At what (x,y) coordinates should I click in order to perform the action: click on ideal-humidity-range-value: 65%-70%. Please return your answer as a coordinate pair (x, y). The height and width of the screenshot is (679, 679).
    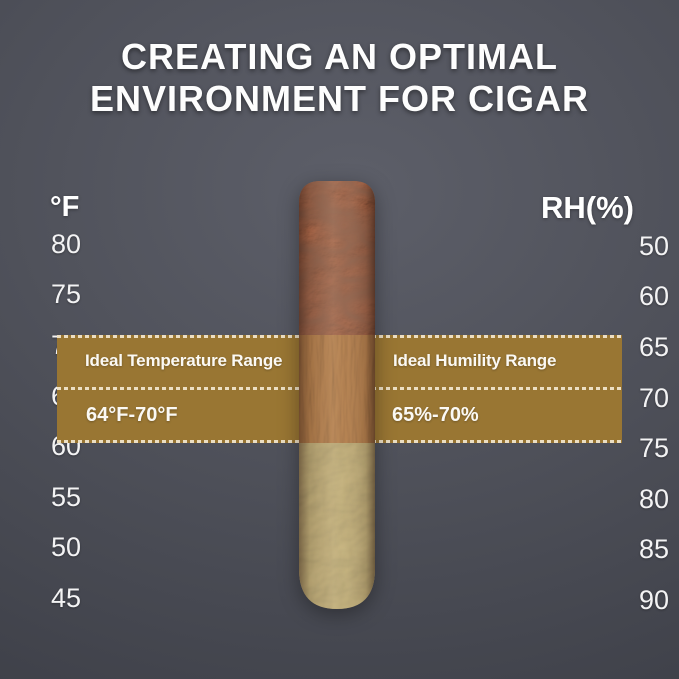
    Looking at the image, I should click on (435, 415).